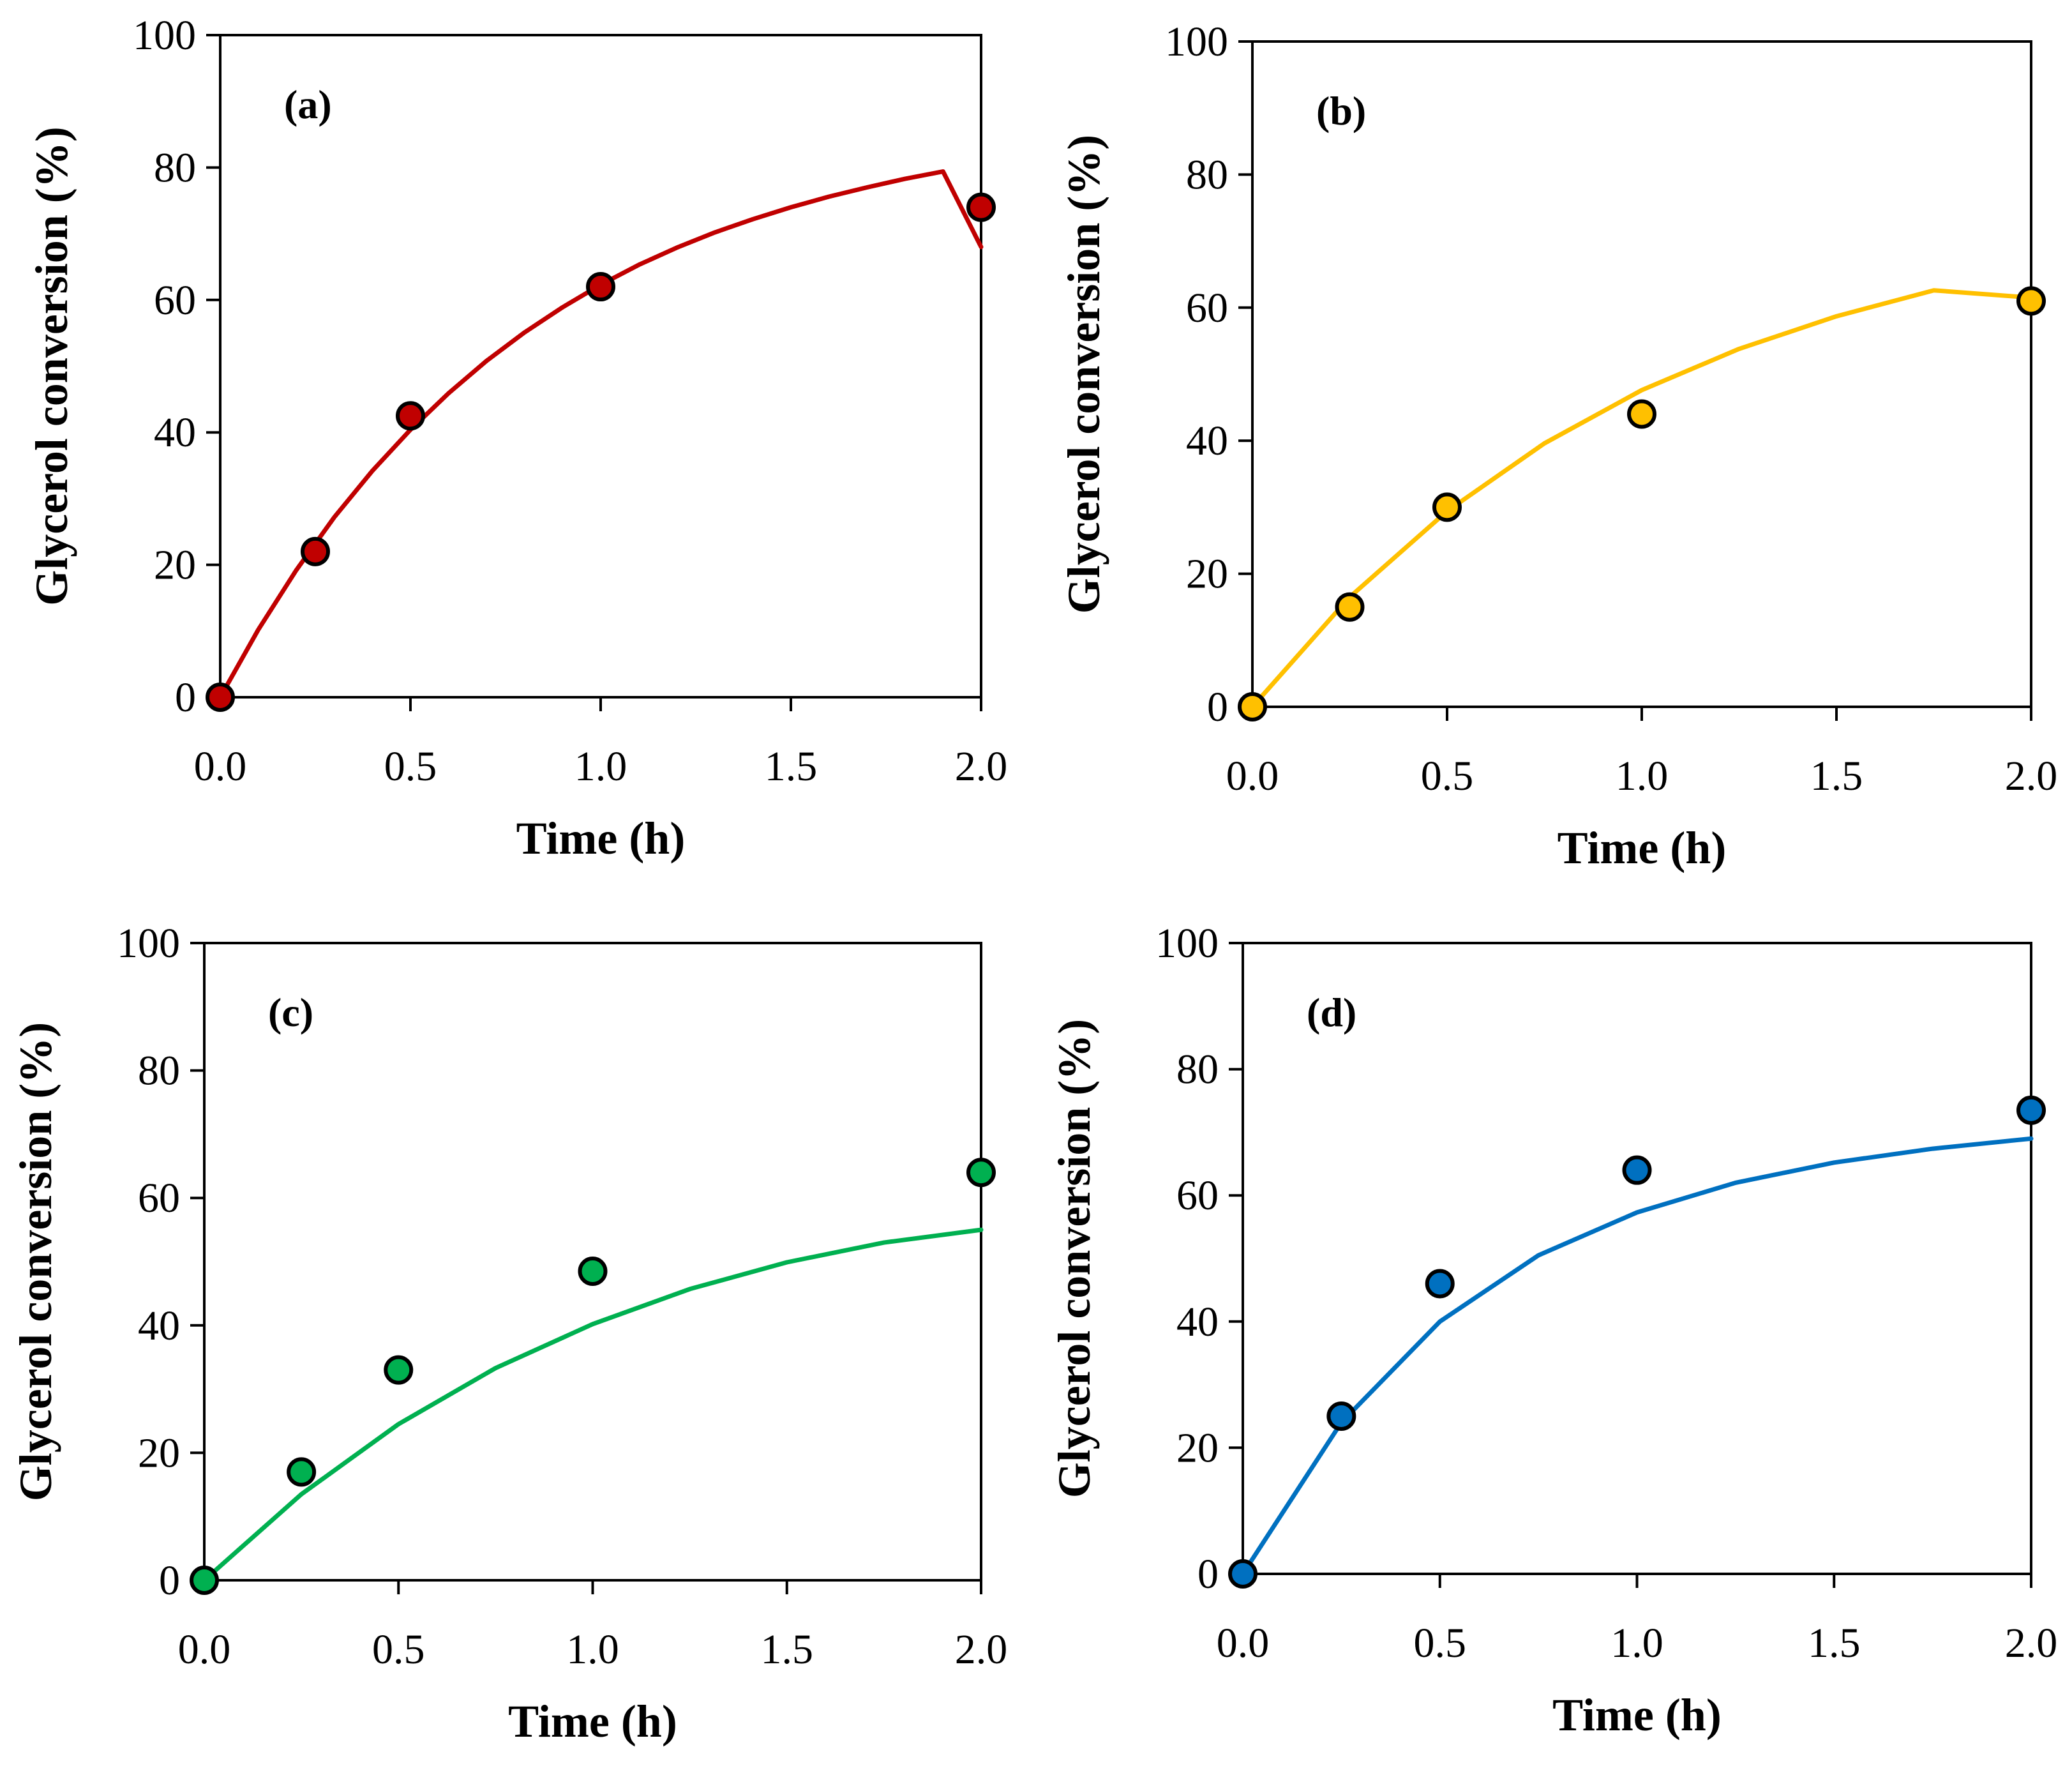 The height and width of the screenshot is (1775, 2072). What do you see at coordinates (1341, 110) in the screenshot?
I see `panel-label: (b)` at bounding box center [1341, 110].